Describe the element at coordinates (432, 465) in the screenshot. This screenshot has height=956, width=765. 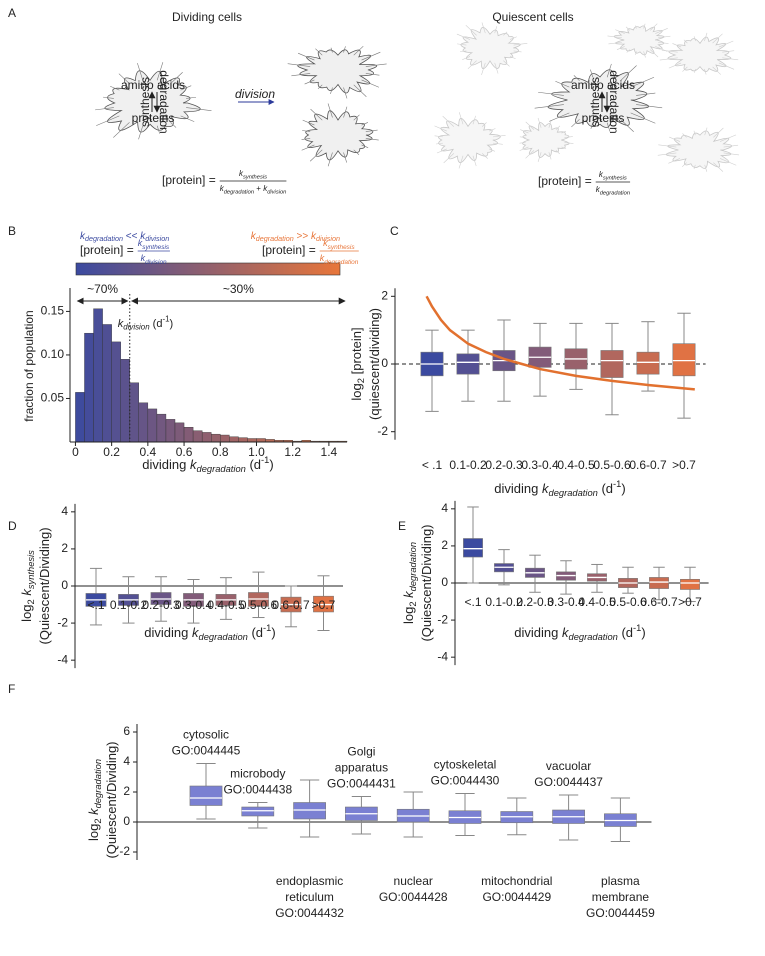
I see `category-label: < .1` at that location.